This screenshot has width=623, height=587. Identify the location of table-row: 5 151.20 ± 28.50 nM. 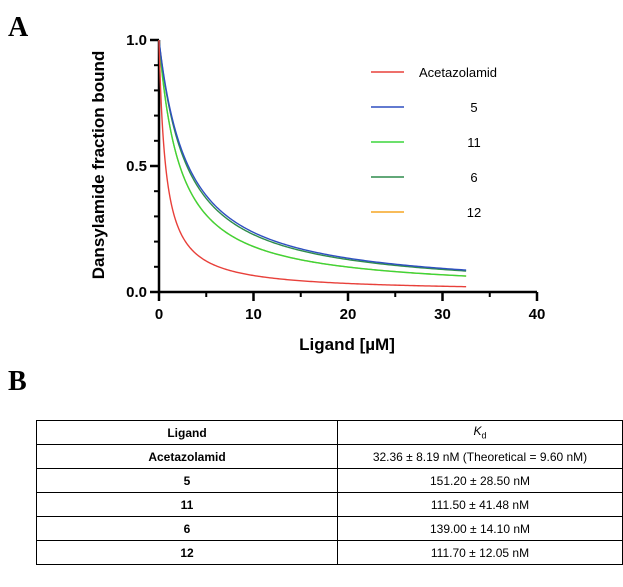
(329, 480).